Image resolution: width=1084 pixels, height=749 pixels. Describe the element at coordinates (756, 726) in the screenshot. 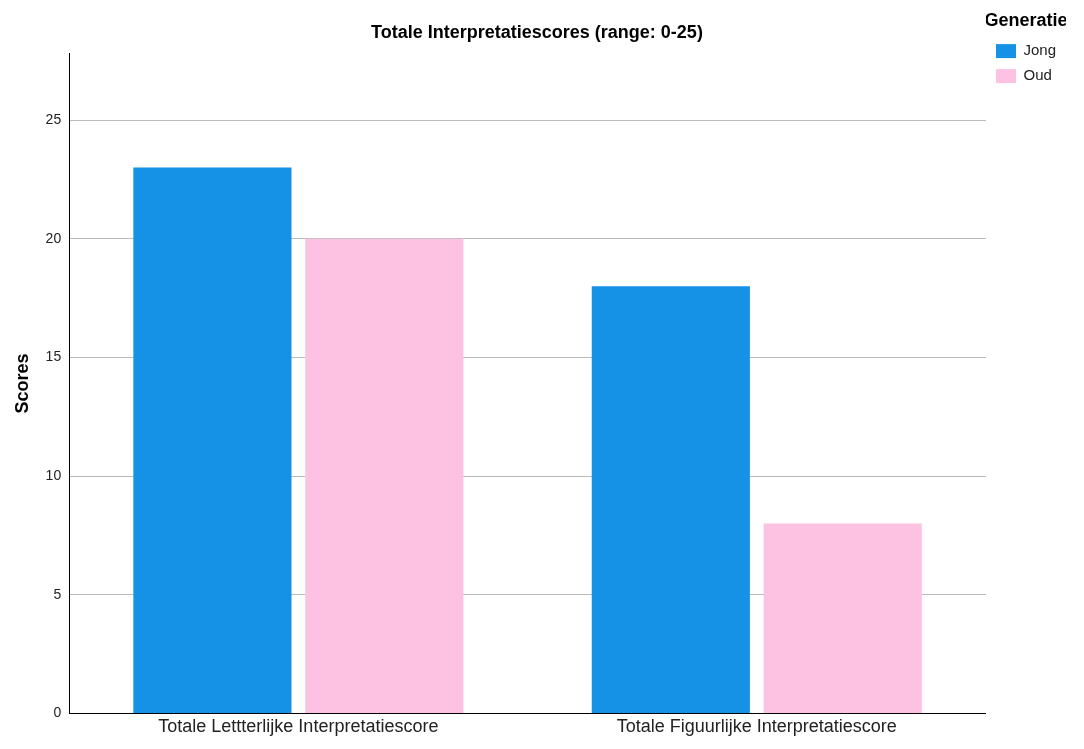

I see `x-tick-label: Totale Figuurlijke Interpretatiescore` at that location.